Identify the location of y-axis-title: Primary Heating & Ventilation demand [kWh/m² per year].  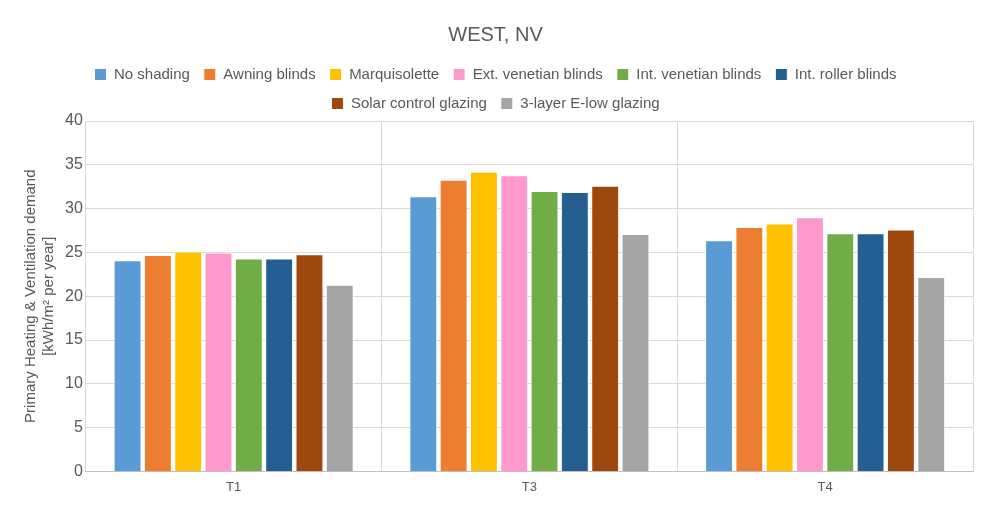
(39, 296).